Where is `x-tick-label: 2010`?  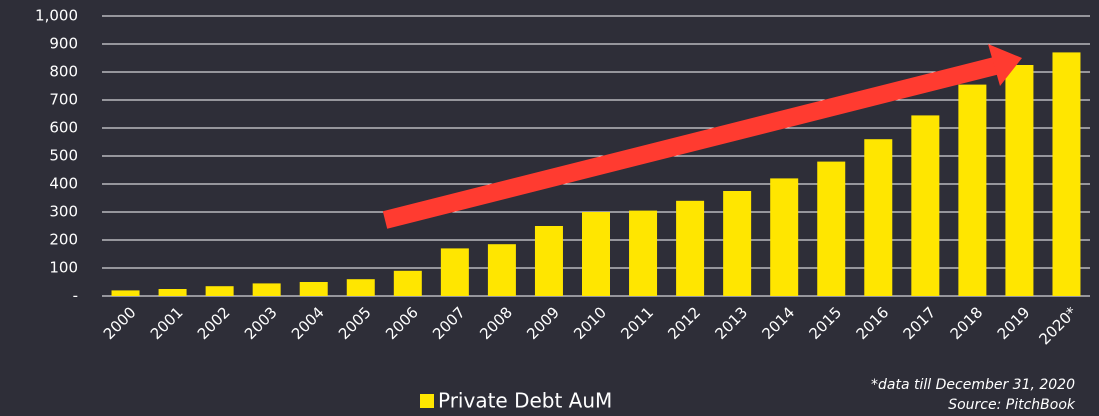
x-tick-label: 2010 is located at coordinates (590, 323).